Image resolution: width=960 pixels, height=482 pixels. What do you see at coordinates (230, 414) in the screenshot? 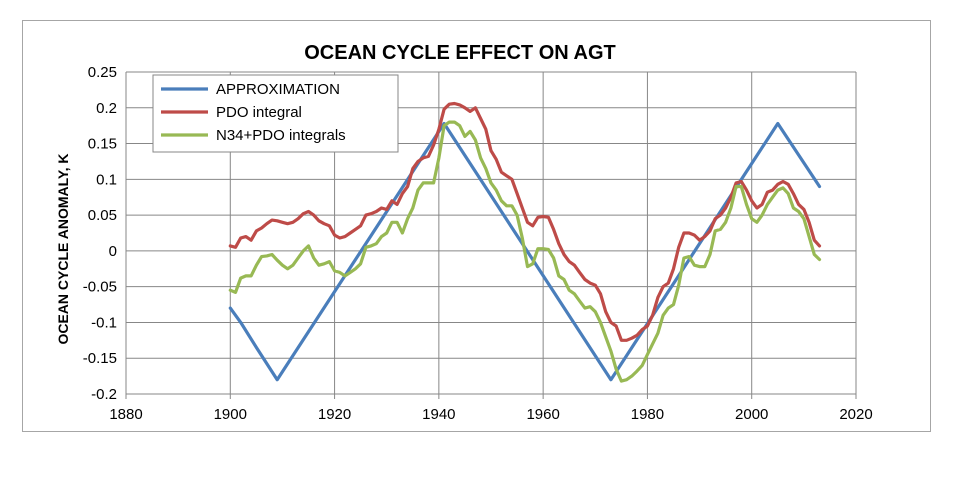
I see `x-tick-label: 1900` at bounding box center [230, 414].